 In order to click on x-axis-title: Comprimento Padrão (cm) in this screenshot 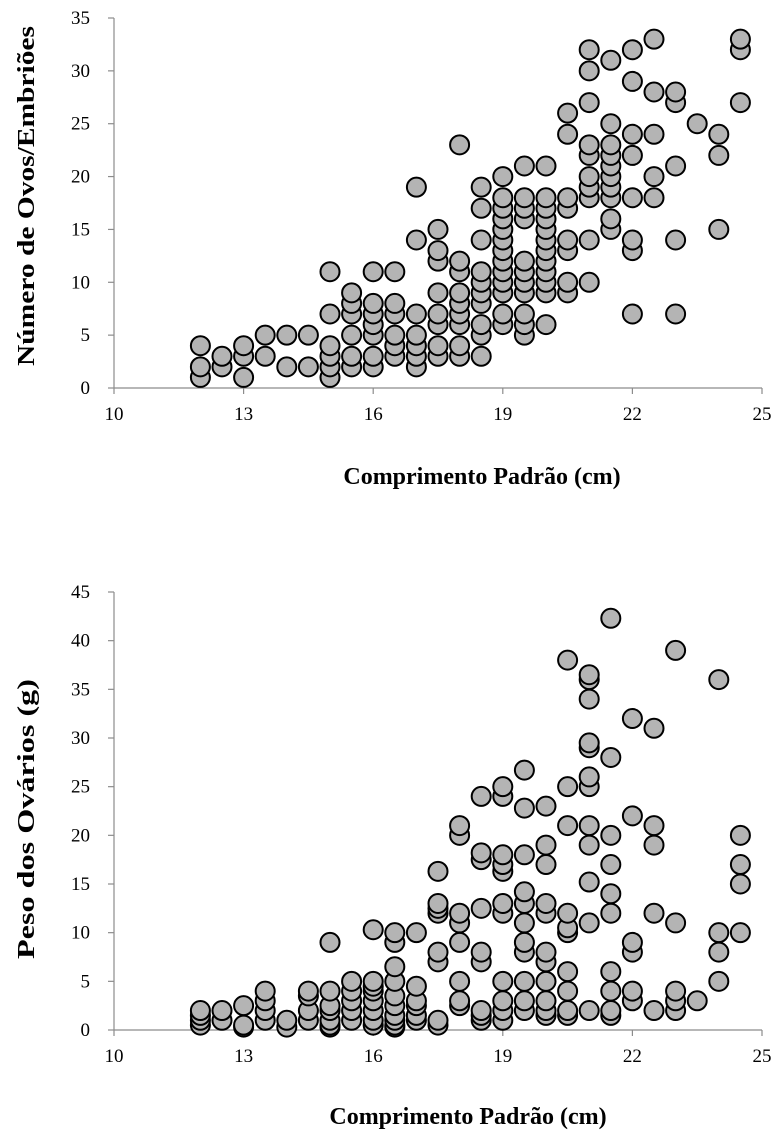, I will do `click(467, 1117)`.